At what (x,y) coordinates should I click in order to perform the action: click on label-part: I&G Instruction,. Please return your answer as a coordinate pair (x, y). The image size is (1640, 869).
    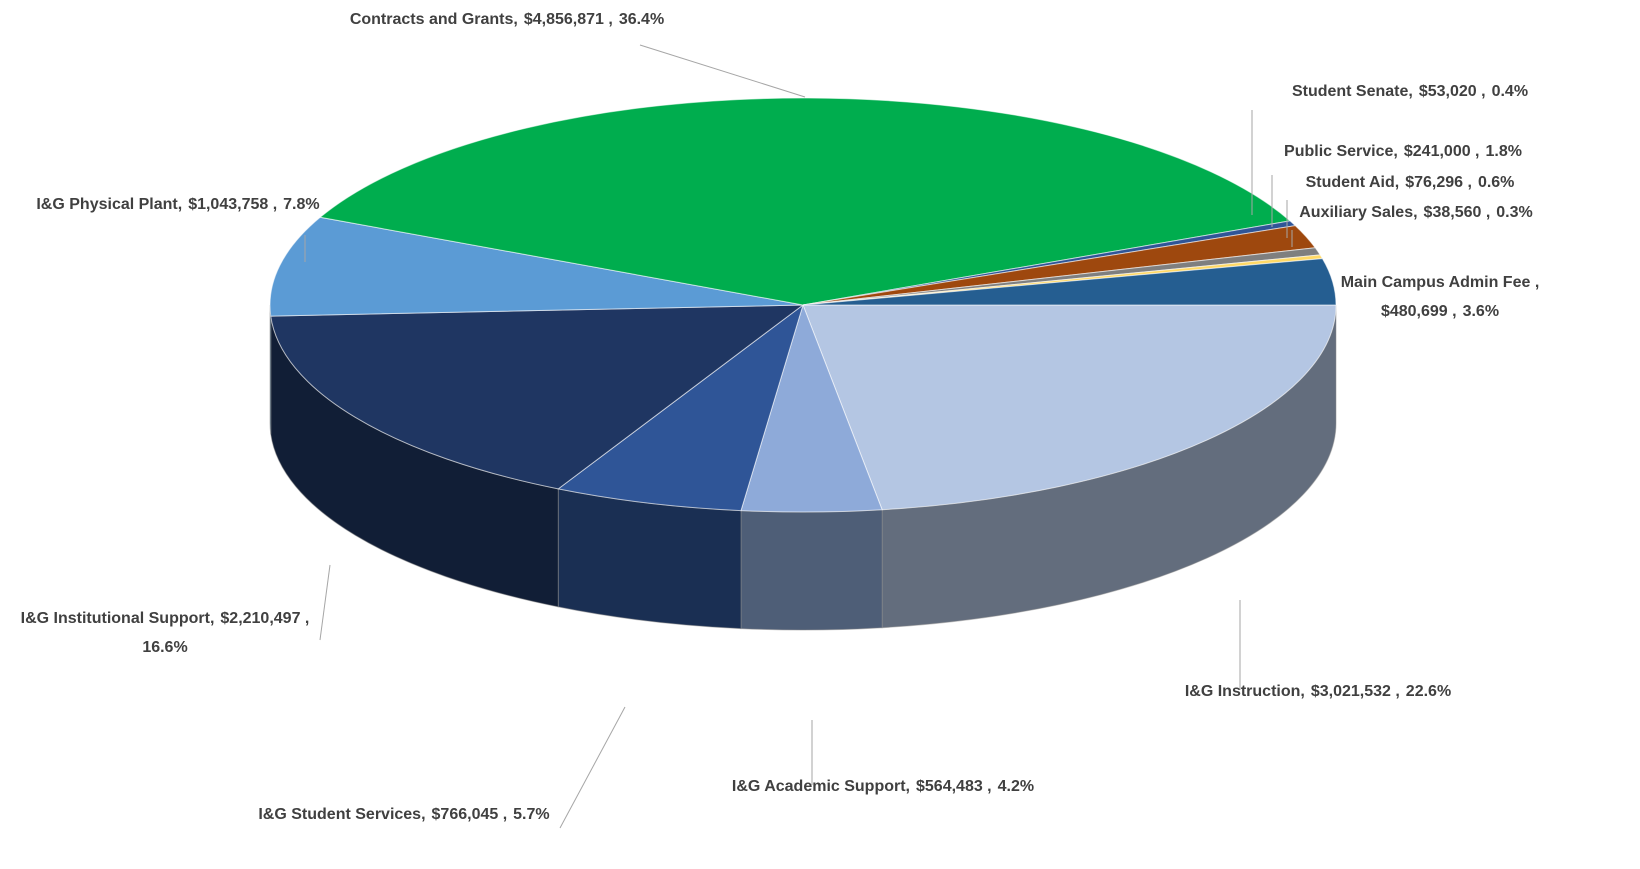
    Looking at the image, I should click on (1245, 691).